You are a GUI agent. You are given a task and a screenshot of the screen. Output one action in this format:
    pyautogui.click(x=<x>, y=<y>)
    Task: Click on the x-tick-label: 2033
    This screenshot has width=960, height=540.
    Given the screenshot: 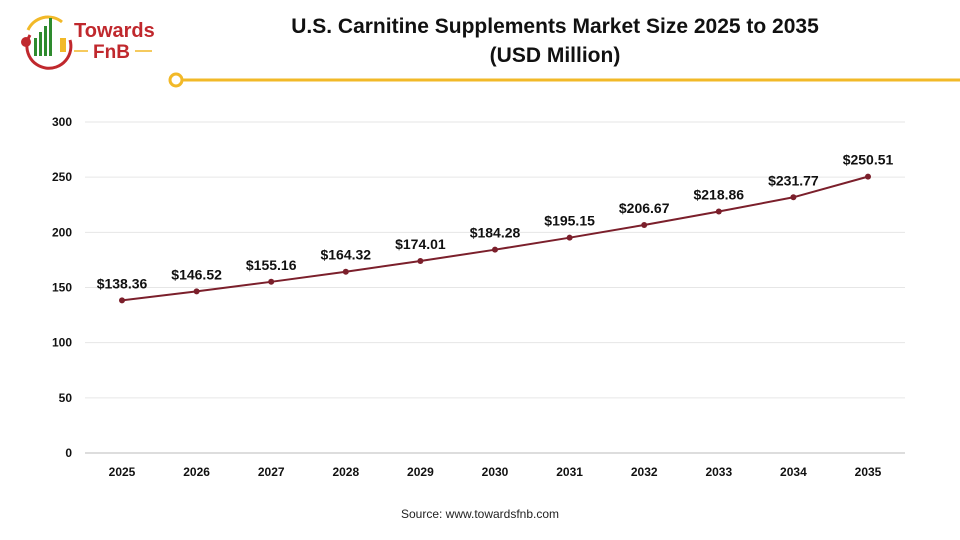 What is the action you would take?
    pyautogui.click(x=718, y=472)
    